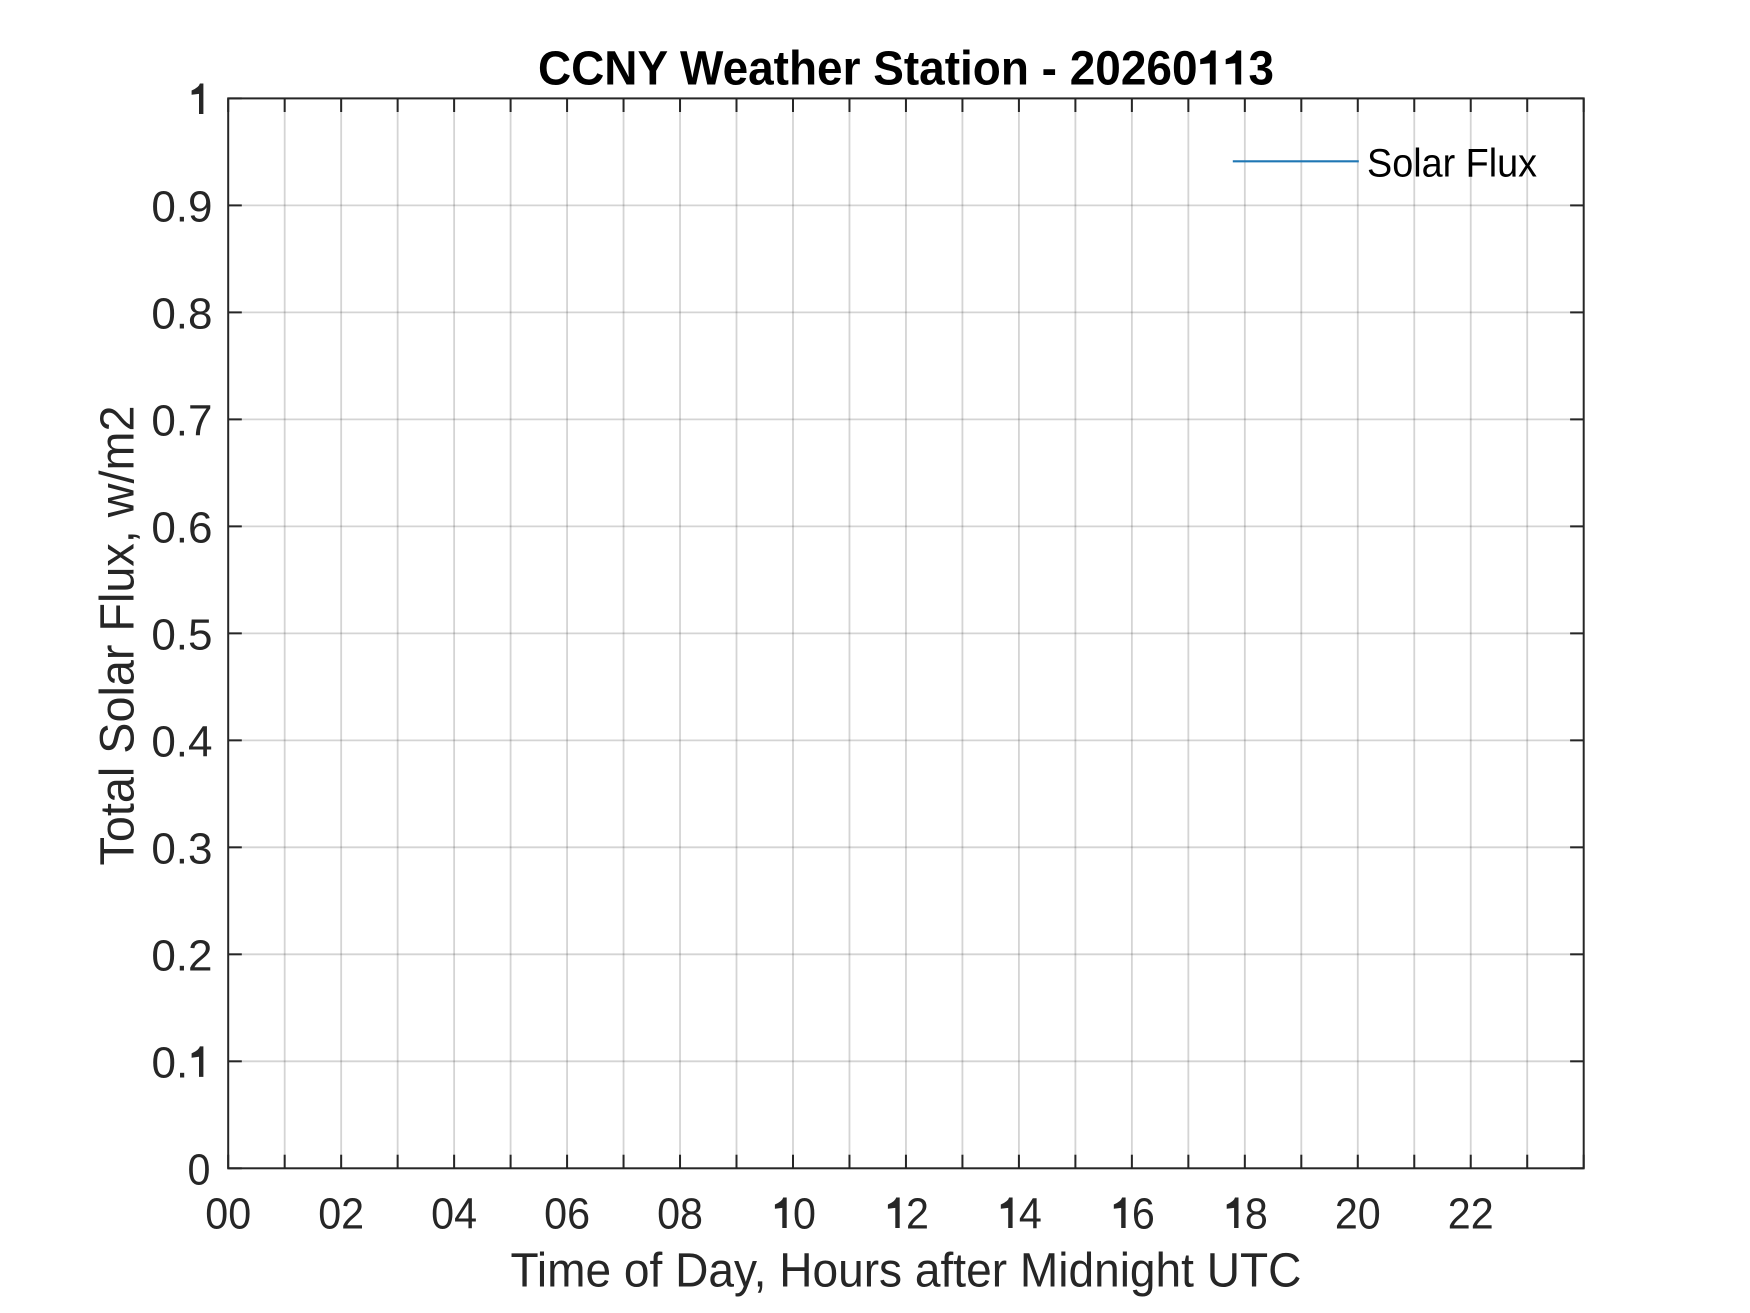  I want to click on svg-text: 0.7, so click(181, 420).